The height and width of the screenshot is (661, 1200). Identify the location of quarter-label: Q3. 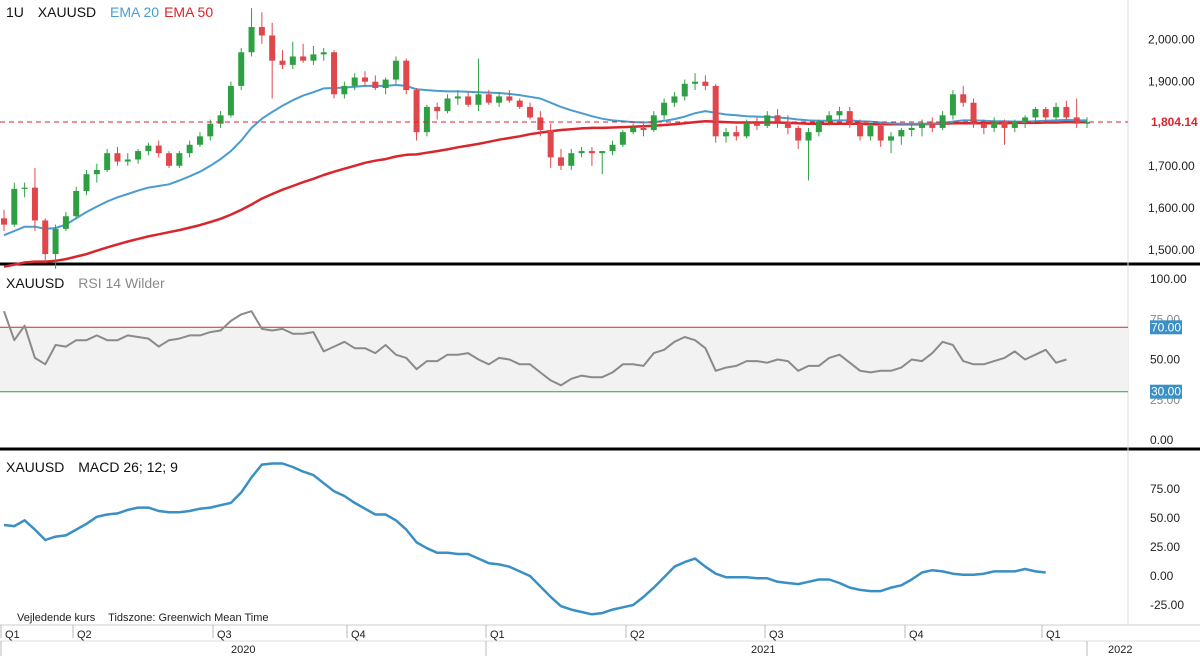
(776, 635).